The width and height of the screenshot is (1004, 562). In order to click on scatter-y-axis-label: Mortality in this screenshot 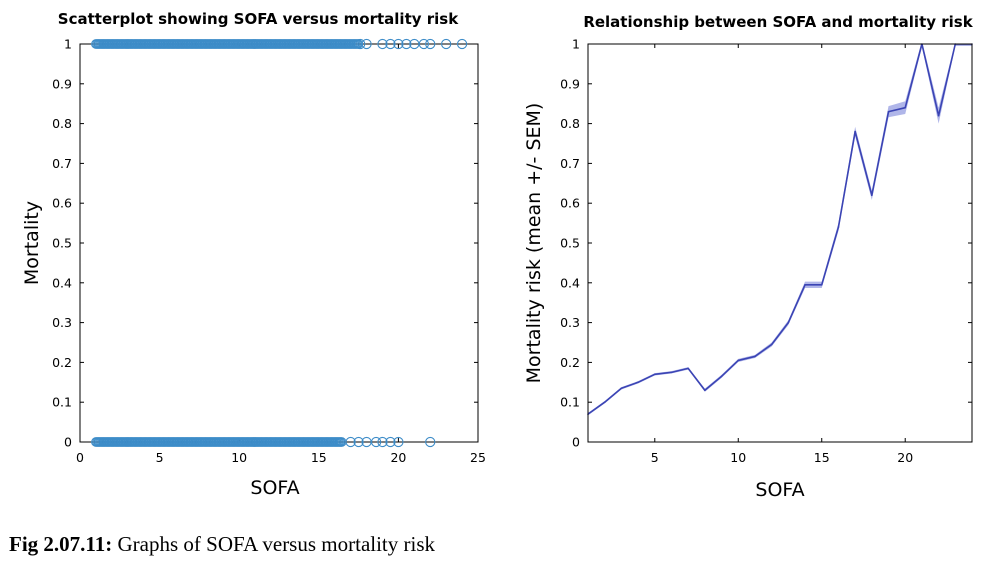, I will do `click(32, 243)`.